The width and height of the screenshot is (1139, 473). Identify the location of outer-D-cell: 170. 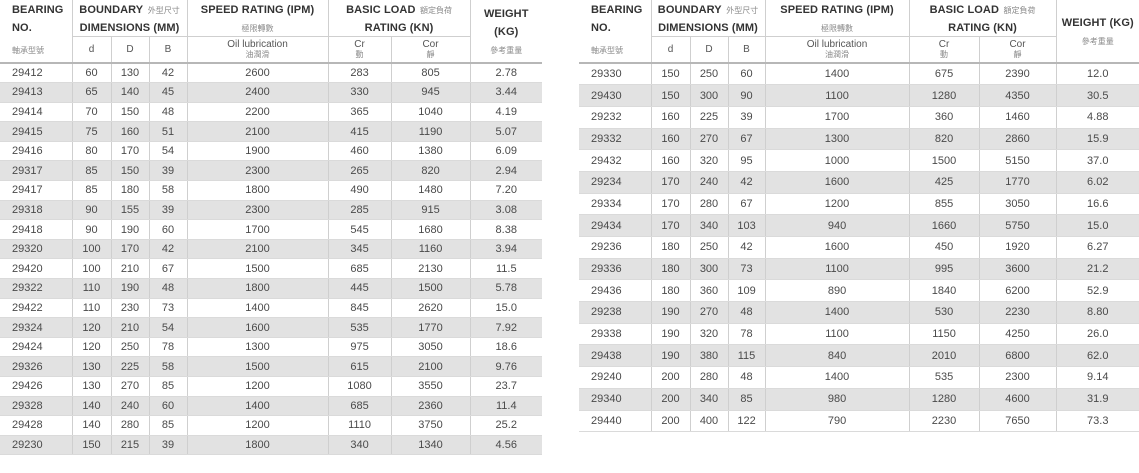
(129, 151).